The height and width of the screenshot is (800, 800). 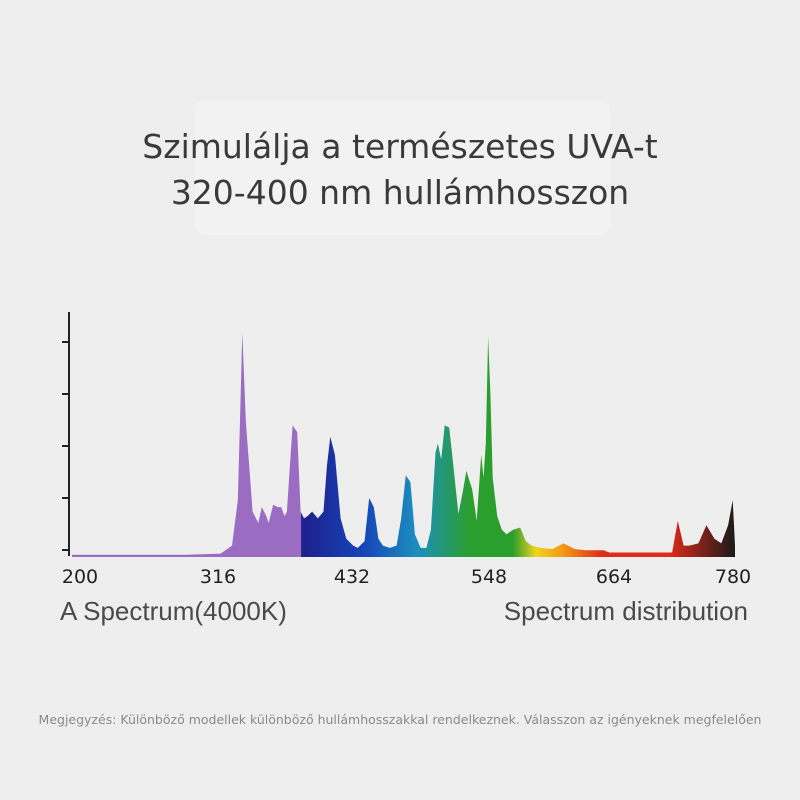 I want to click on x-tick-label: 664, so click(x=614, y=577).